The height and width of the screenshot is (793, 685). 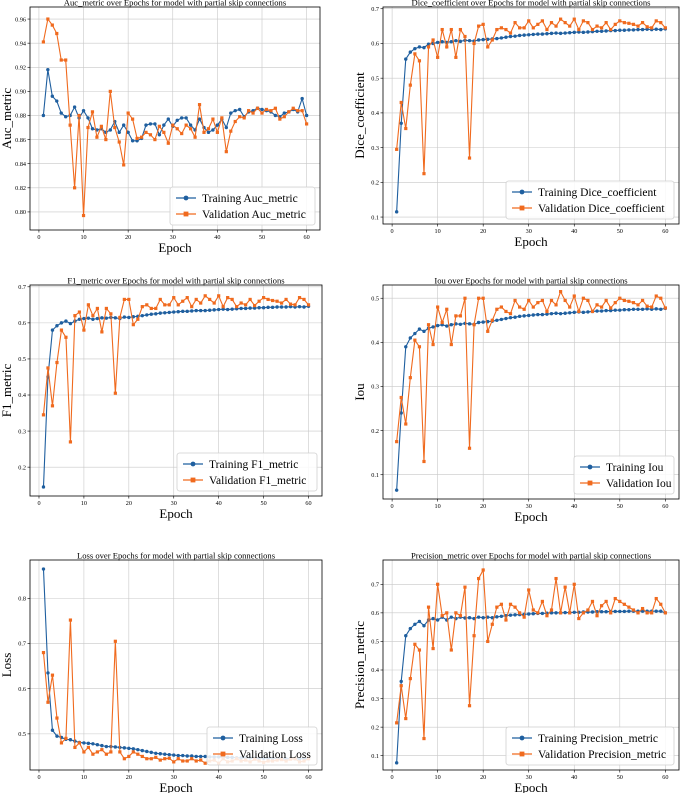 I want to click on x-tick-label: 30, so click(x=529, y=506).